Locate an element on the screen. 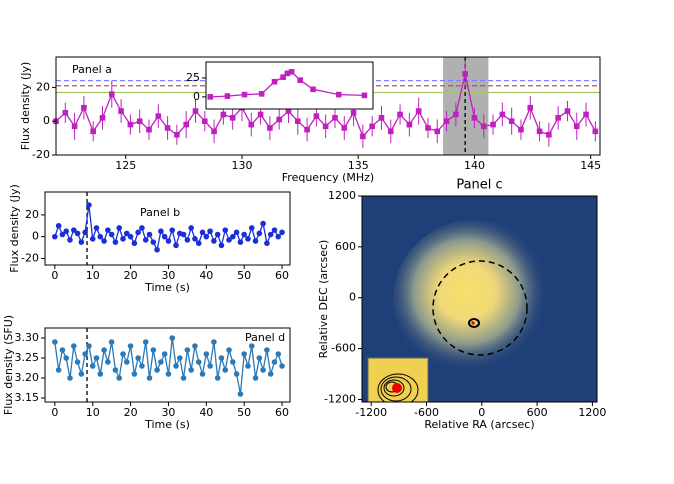  y-tick-label: 3.15 is located at coordinates (27, 397).